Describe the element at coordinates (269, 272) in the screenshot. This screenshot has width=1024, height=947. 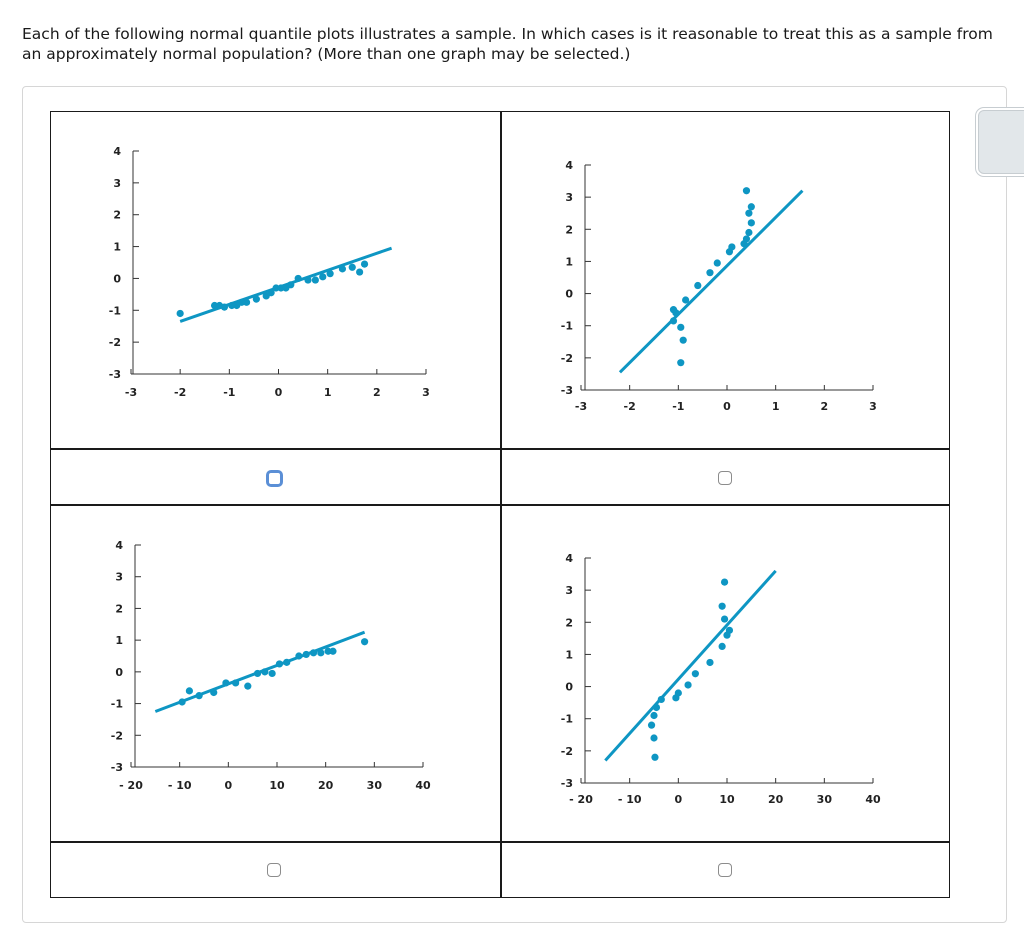
I see `quantile-plot-a: 4 3 2 1 0 -1 -2 -3 -3 -2 -1 0 1 2 3` at that location.